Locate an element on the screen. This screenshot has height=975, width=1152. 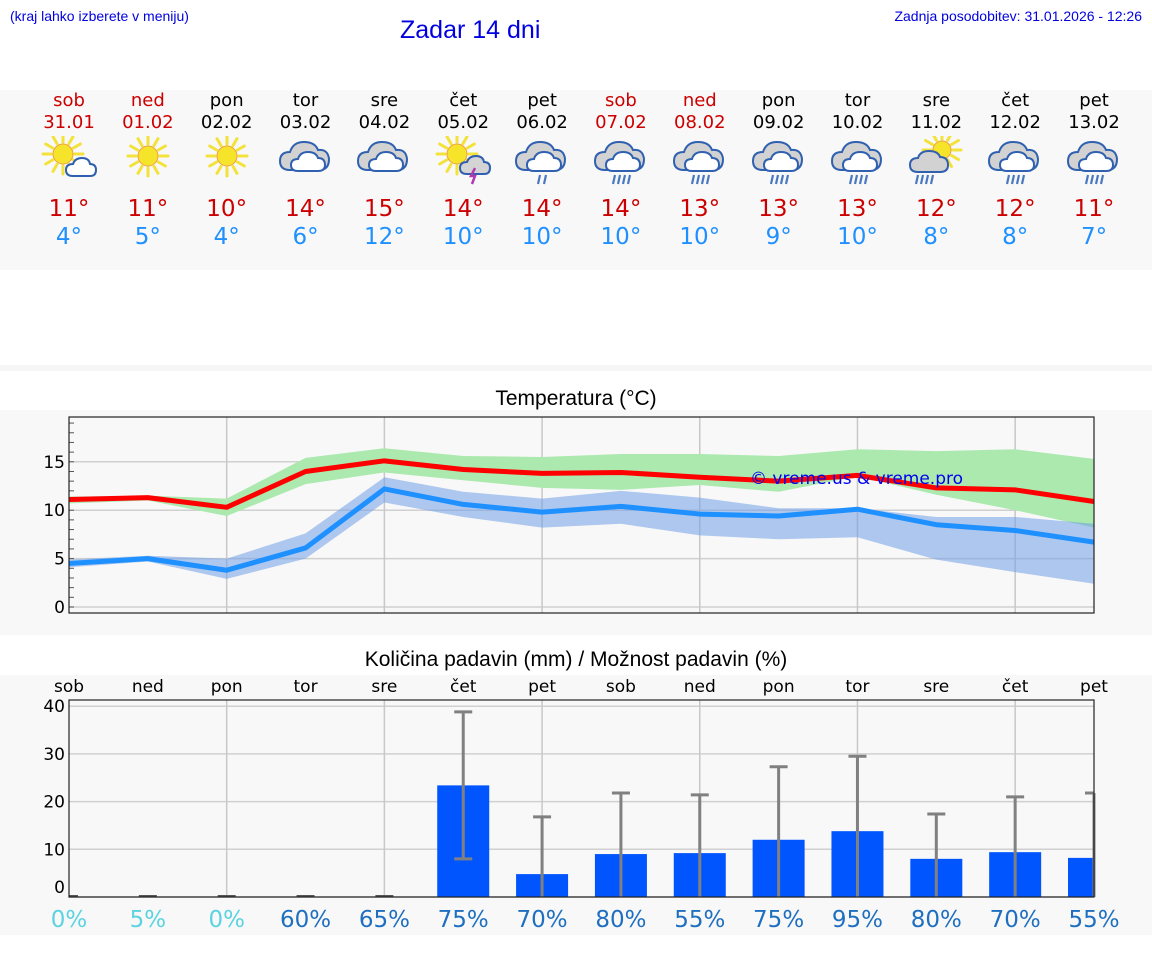
day-forecast: ned 08.02 13° 10° is located at coordinates (700, 170).